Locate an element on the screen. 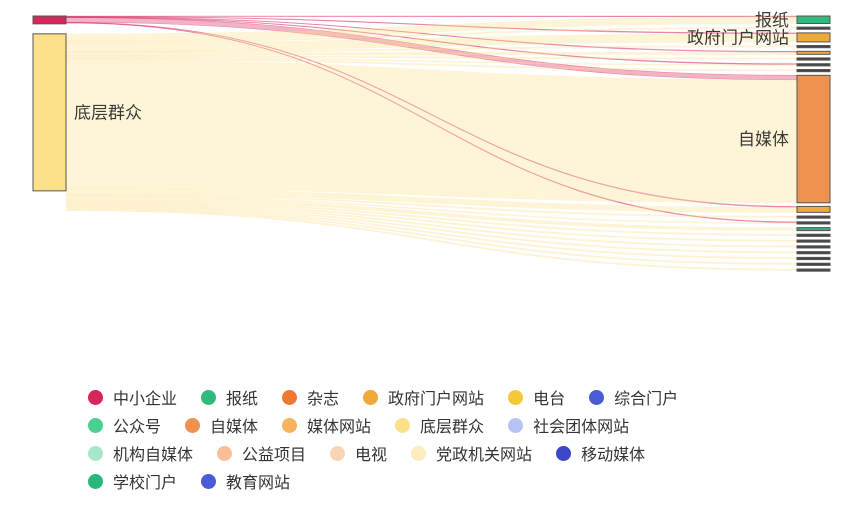 The image size is (852, 521). node-label: 自媒体 is located at coordinates (763, 140).